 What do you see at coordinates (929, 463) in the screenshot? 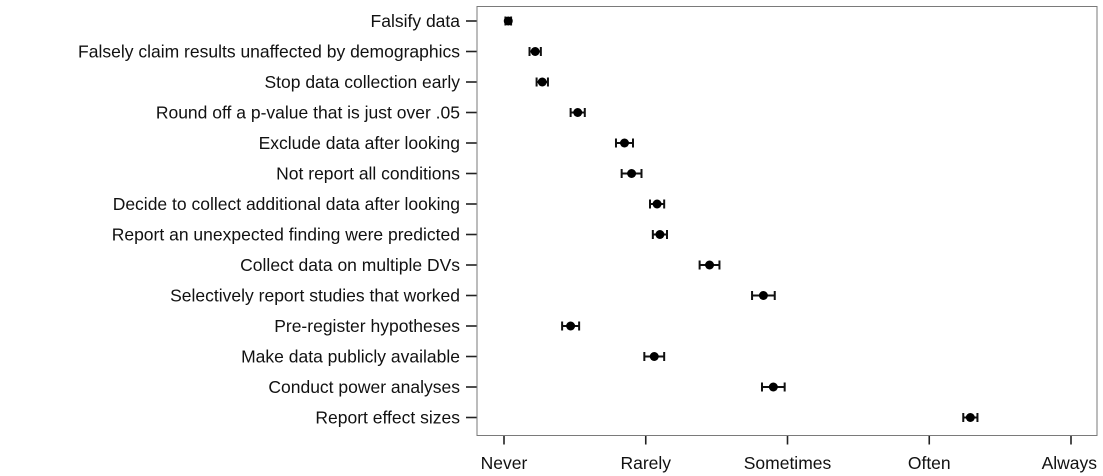
I see `x-tick-label: Often` at bounding box center [929, 463].